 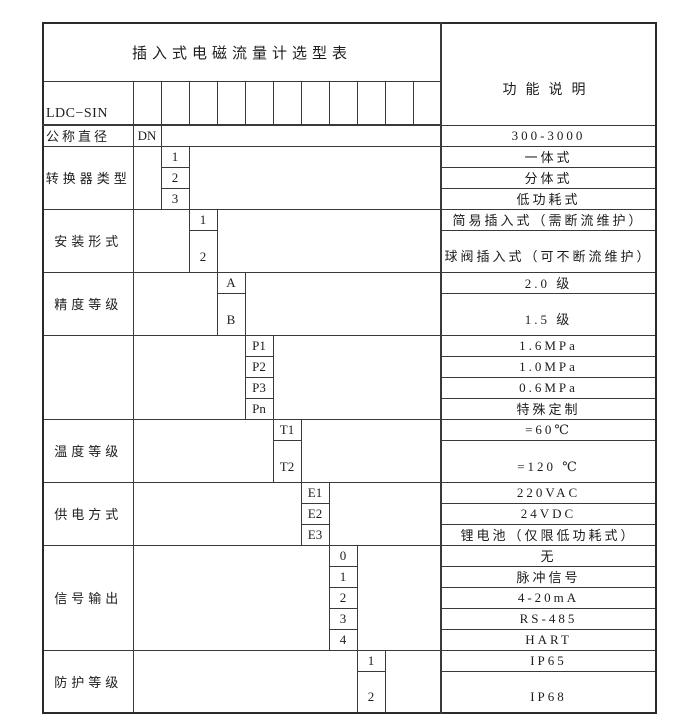 I want to click on group-label: 安装形式, so click(x=88, y=240).